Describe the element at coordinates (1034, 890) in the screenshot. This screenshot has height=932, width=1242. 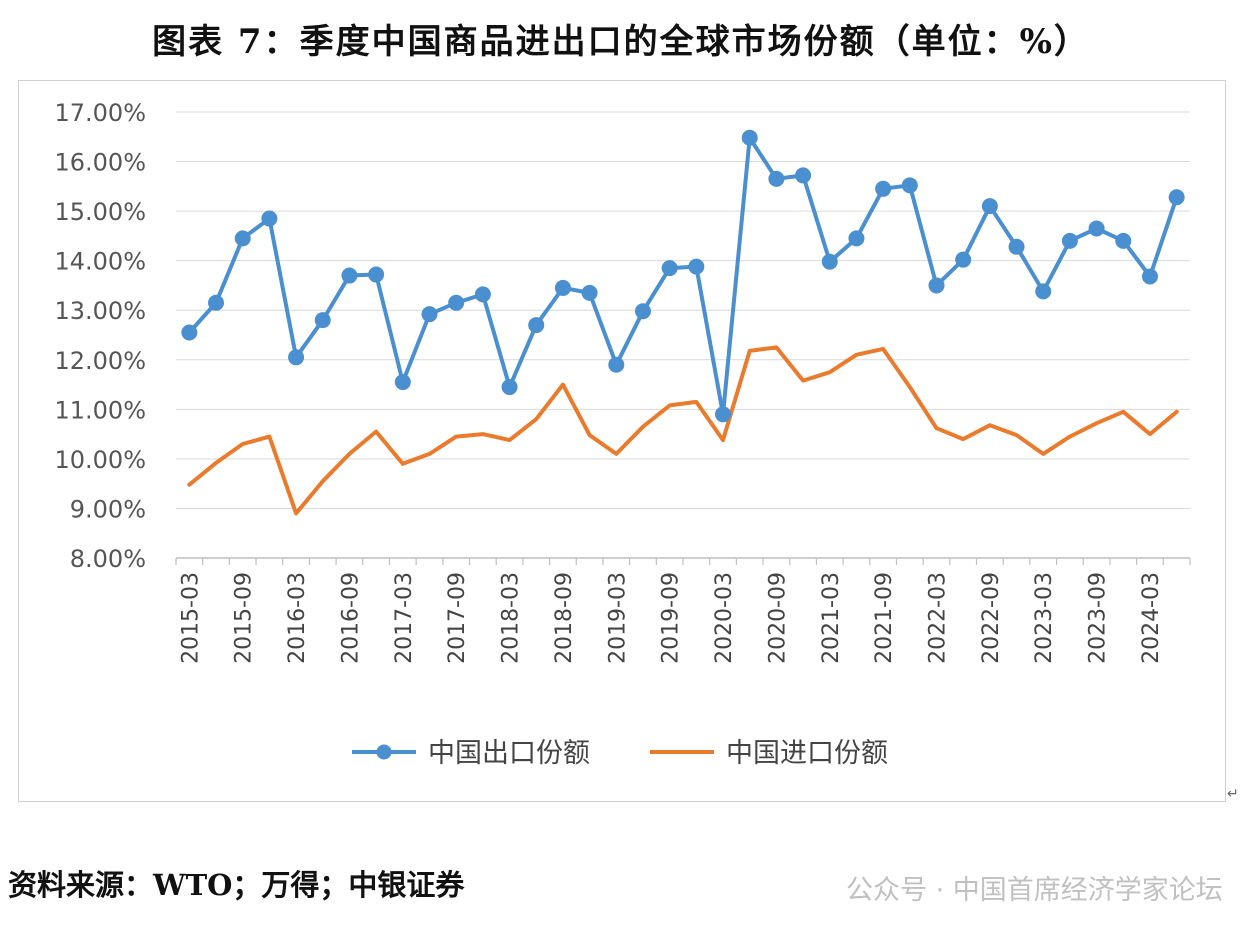
I see `watermark: 公众号 · 中国首席经济学家论坛` at that location.